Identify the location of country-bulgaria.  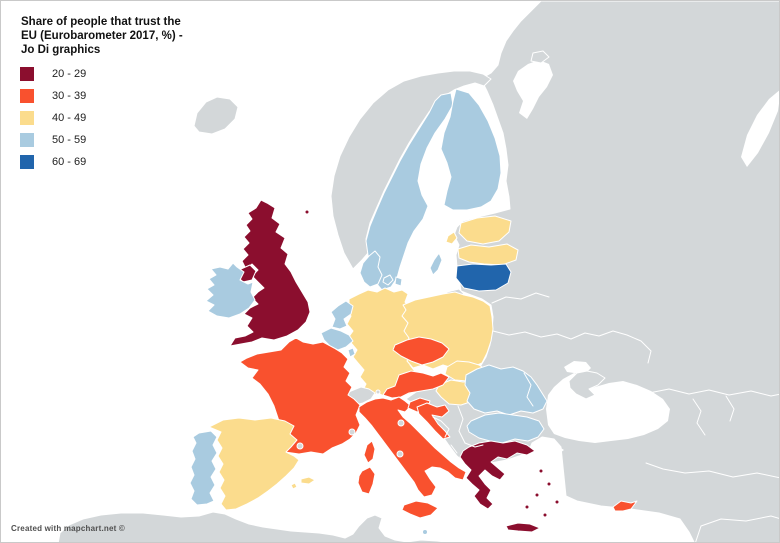
(505, 428).